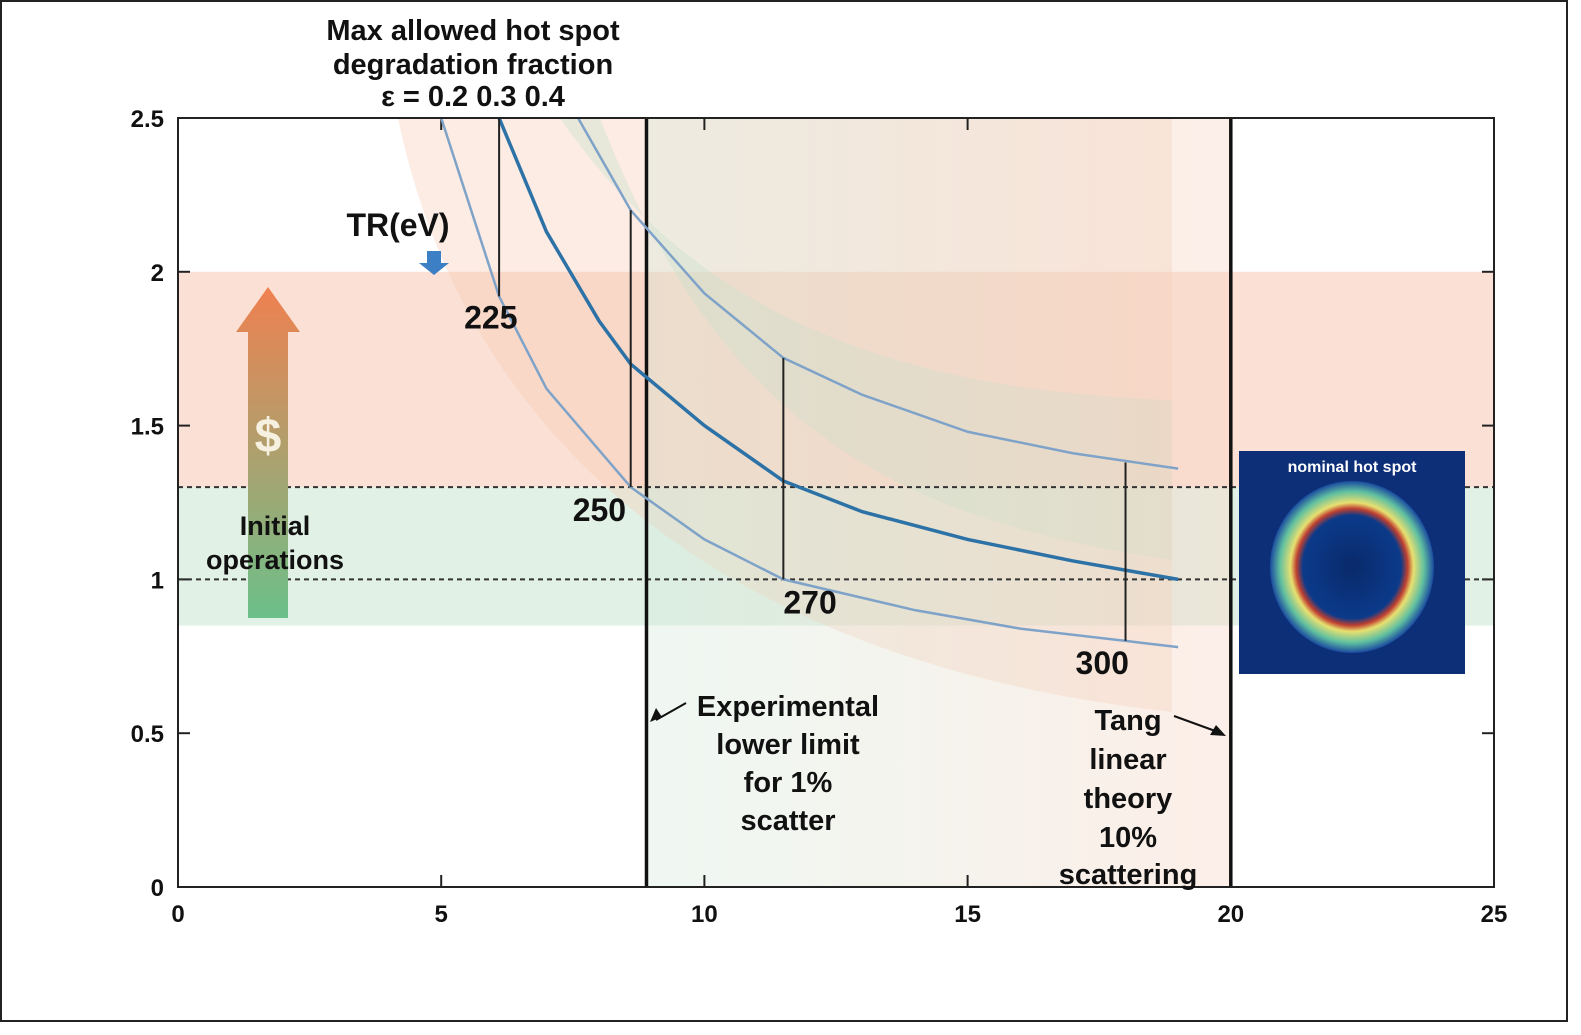 The image size is (1581, 1035). Describe the element at coordinates (1128, 875) in the screenshot. I see `annotation: scattering` at that location.